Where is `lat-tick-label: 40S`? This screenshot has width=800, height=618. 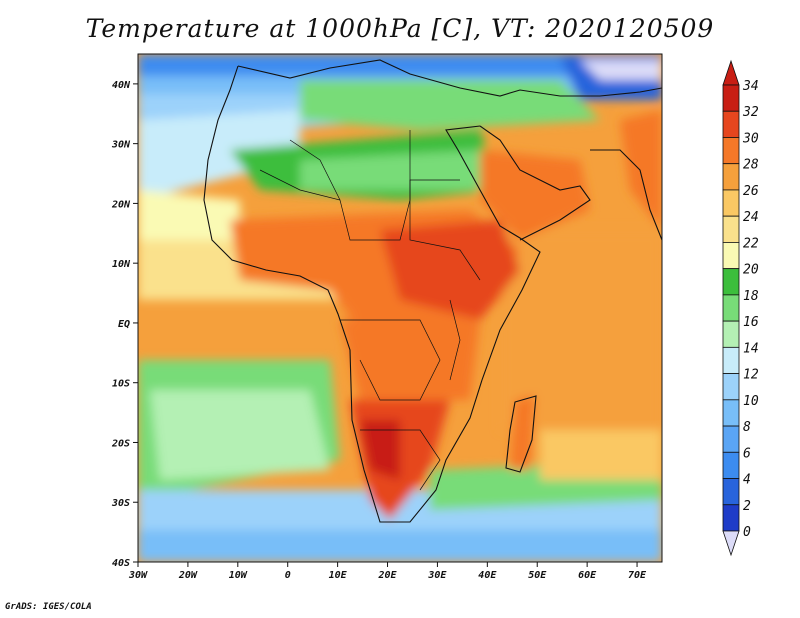
lat-tick-label: 40S is located at coordinates (121, 563).